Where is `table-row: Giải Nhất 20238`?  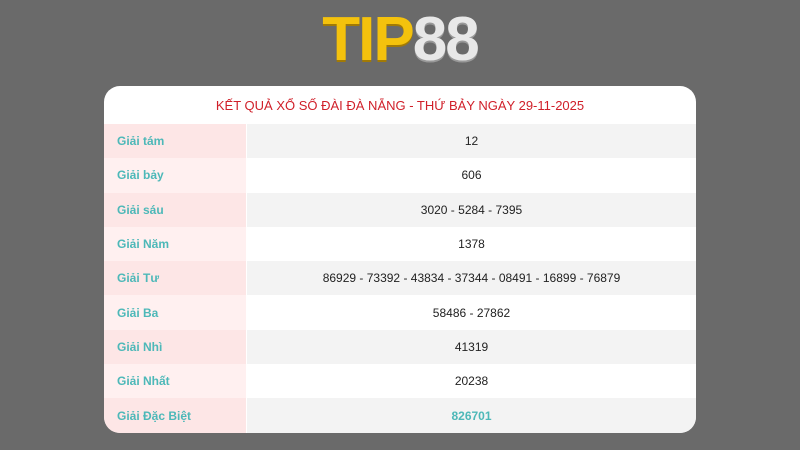 table-row: Giải Nhất 20238 is located at coordinates (400, 381).